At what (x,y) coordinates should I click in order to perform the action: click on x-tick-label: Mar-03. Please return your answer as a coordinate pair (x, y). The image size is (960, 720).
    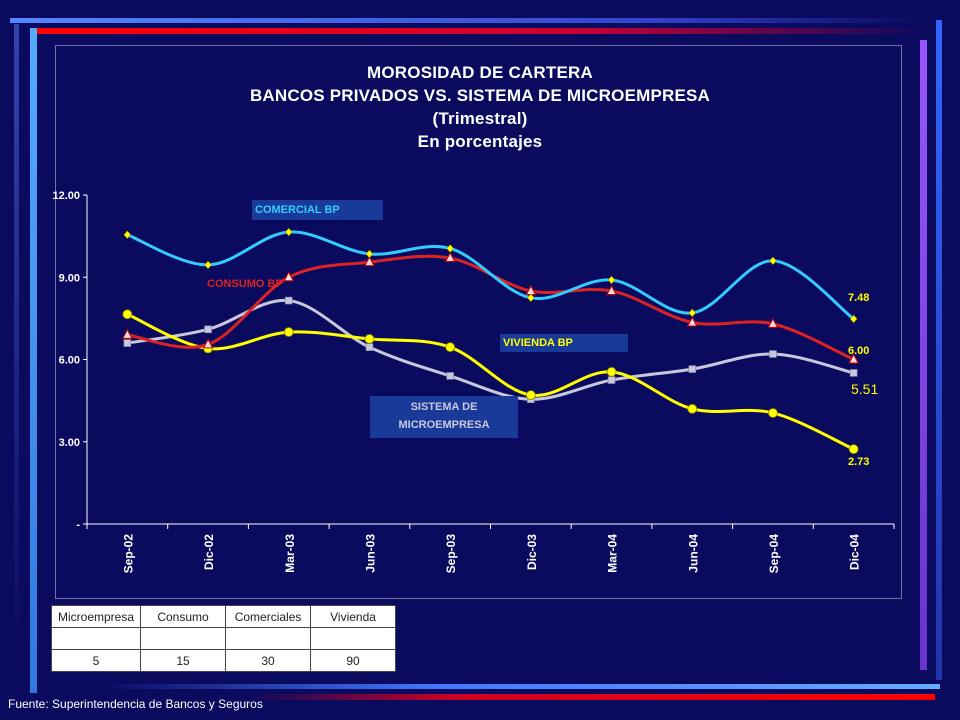
    Looking at the image, I should click on (290, 553).